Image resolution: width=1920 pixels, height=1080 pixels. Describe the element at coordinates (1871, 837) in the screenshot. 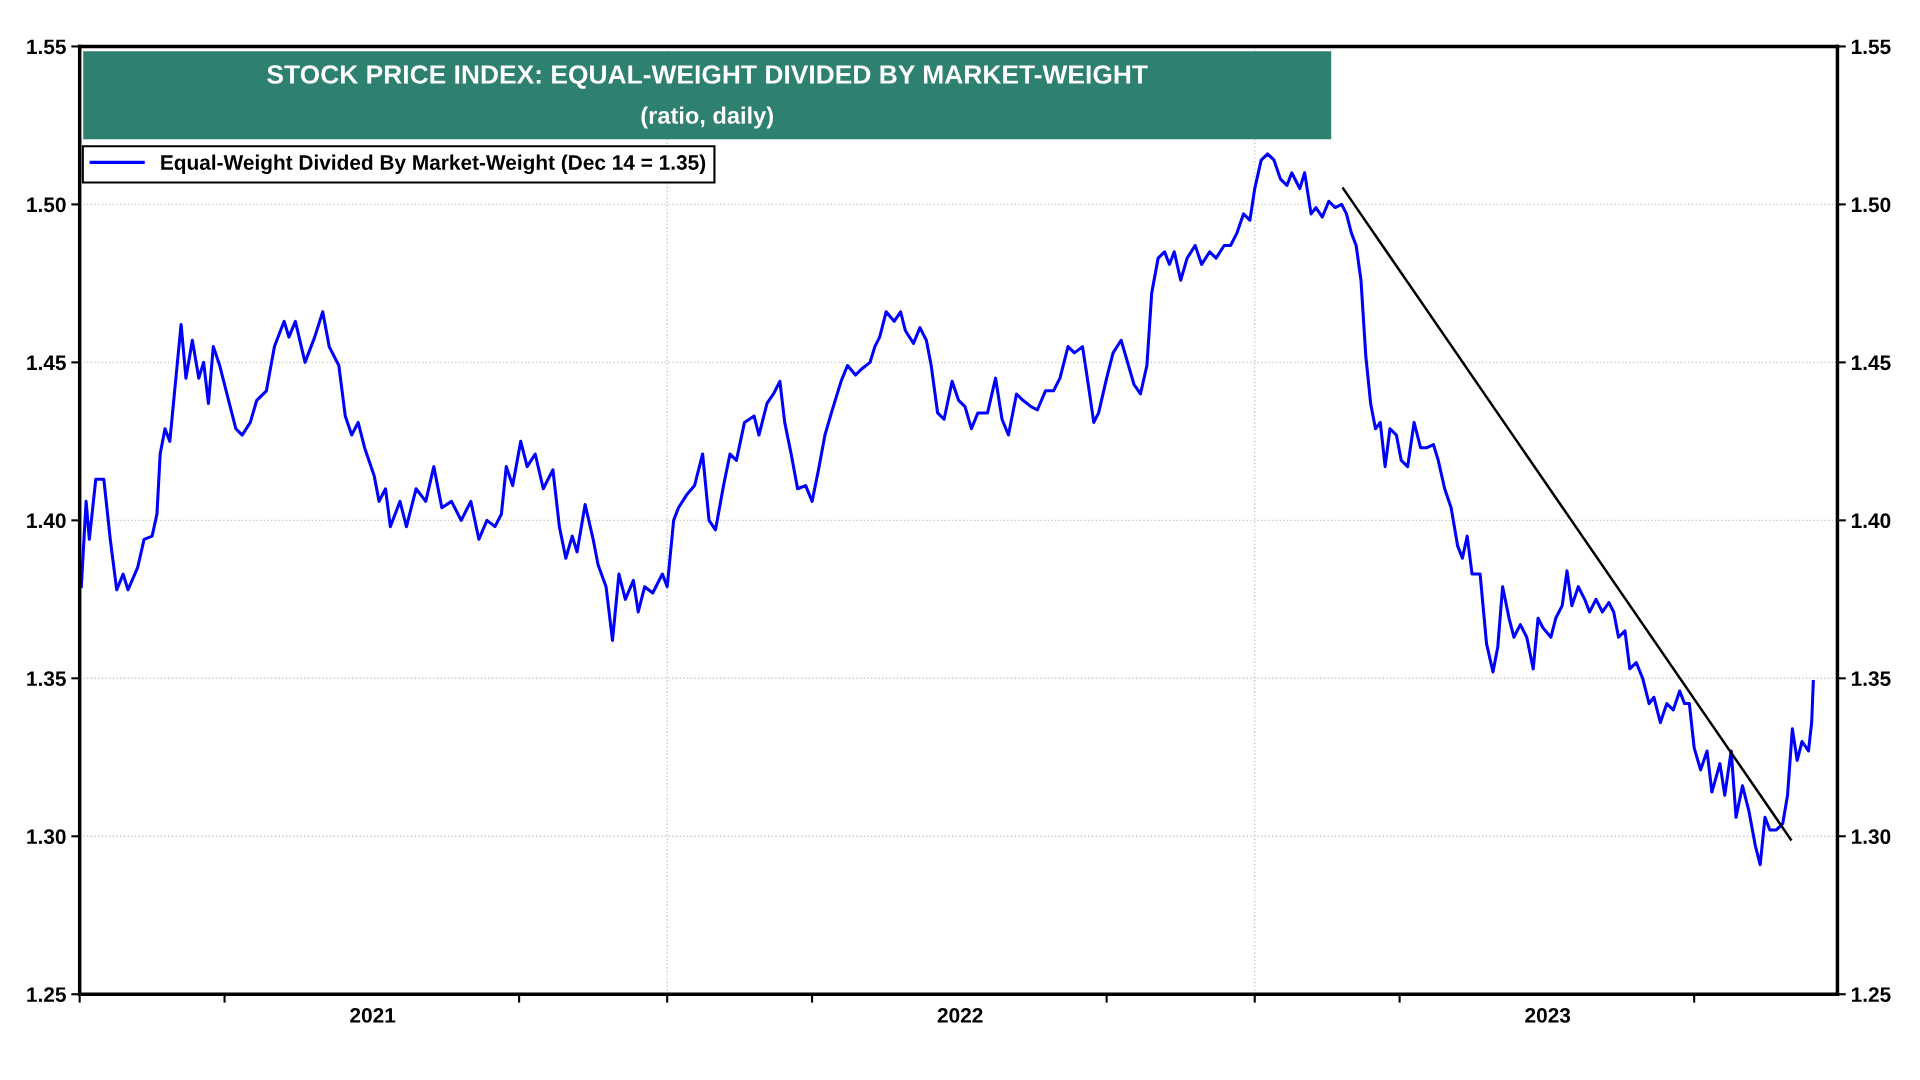

I see `y2-tick-label: 1.30` at that location.